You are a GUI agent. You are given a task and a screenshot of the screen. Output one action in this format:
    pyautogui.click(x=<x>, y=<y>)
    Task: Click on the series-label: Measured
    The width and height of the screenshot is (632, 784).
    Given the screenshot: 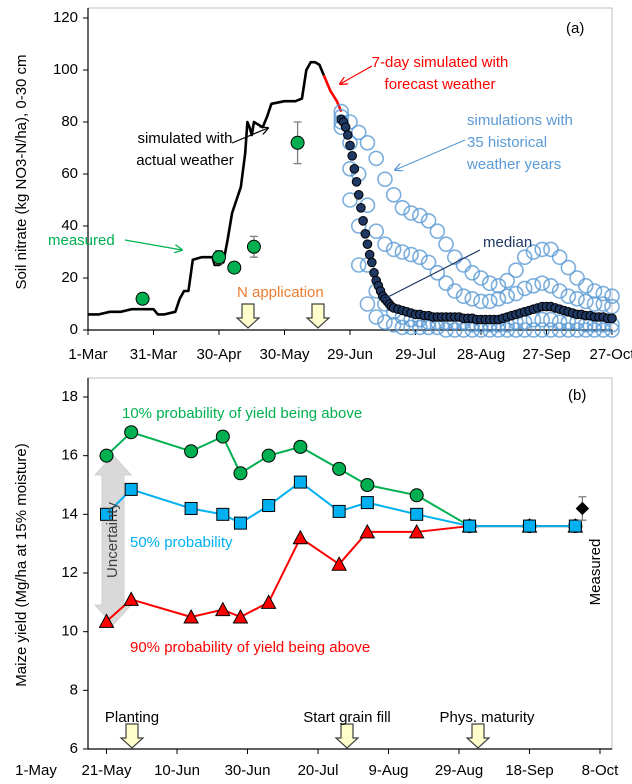 What is the action you would take?
    pyautogui.click(x=595, y=572)
    